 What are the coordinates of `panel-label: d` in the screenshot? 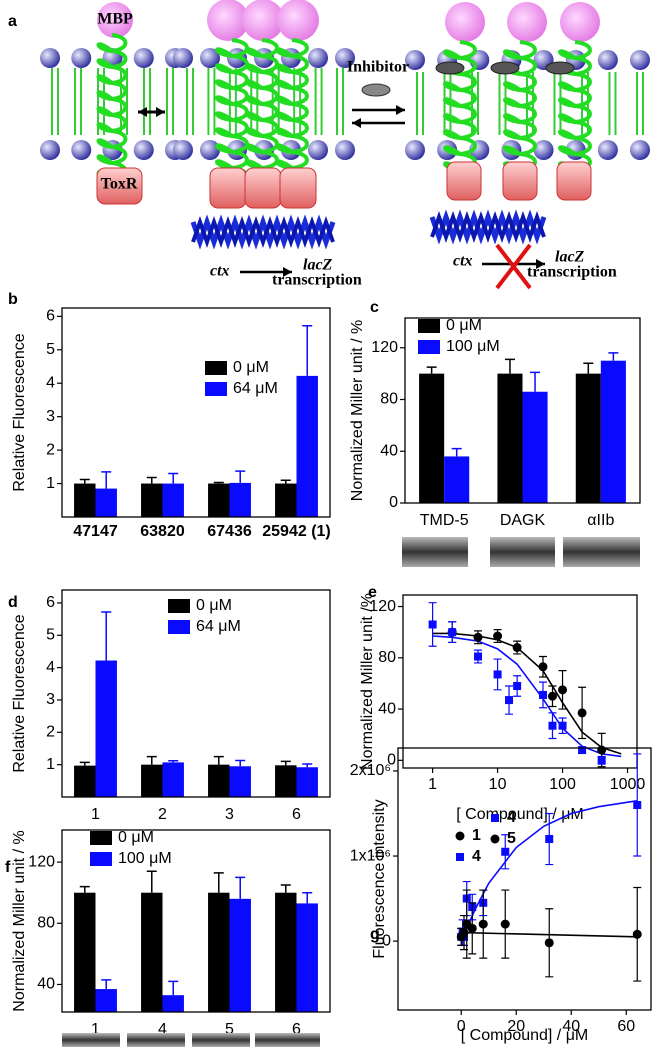 It's located at (13, 602).